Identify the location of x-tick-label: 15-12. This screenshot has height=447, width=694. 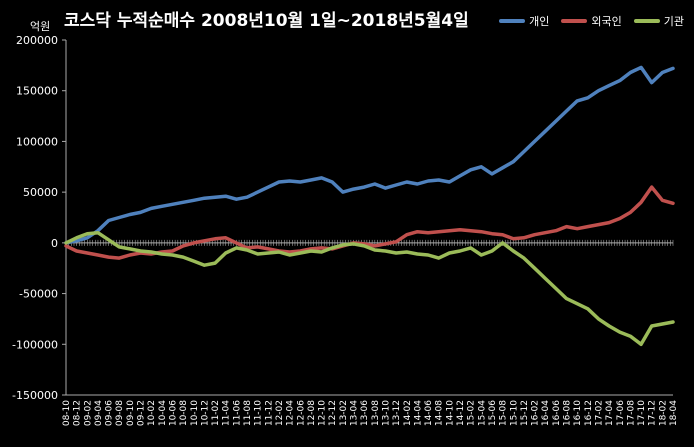
(525, 413).